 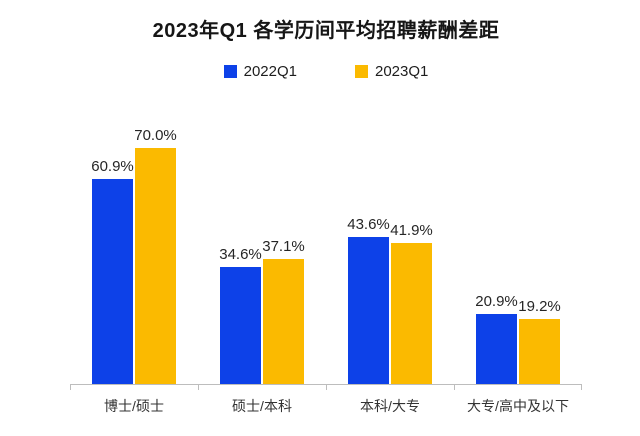 I want to click on bar-2023q1-group4, so click(x=539, y=351).